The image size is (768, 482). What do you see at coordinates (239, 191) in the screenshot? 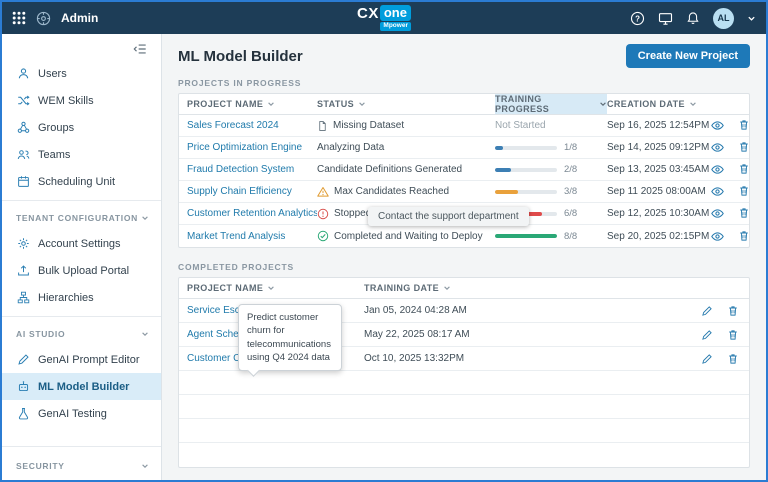
I see `project-link: Supply Chain Efficiency` at bounding box center [239, 191].